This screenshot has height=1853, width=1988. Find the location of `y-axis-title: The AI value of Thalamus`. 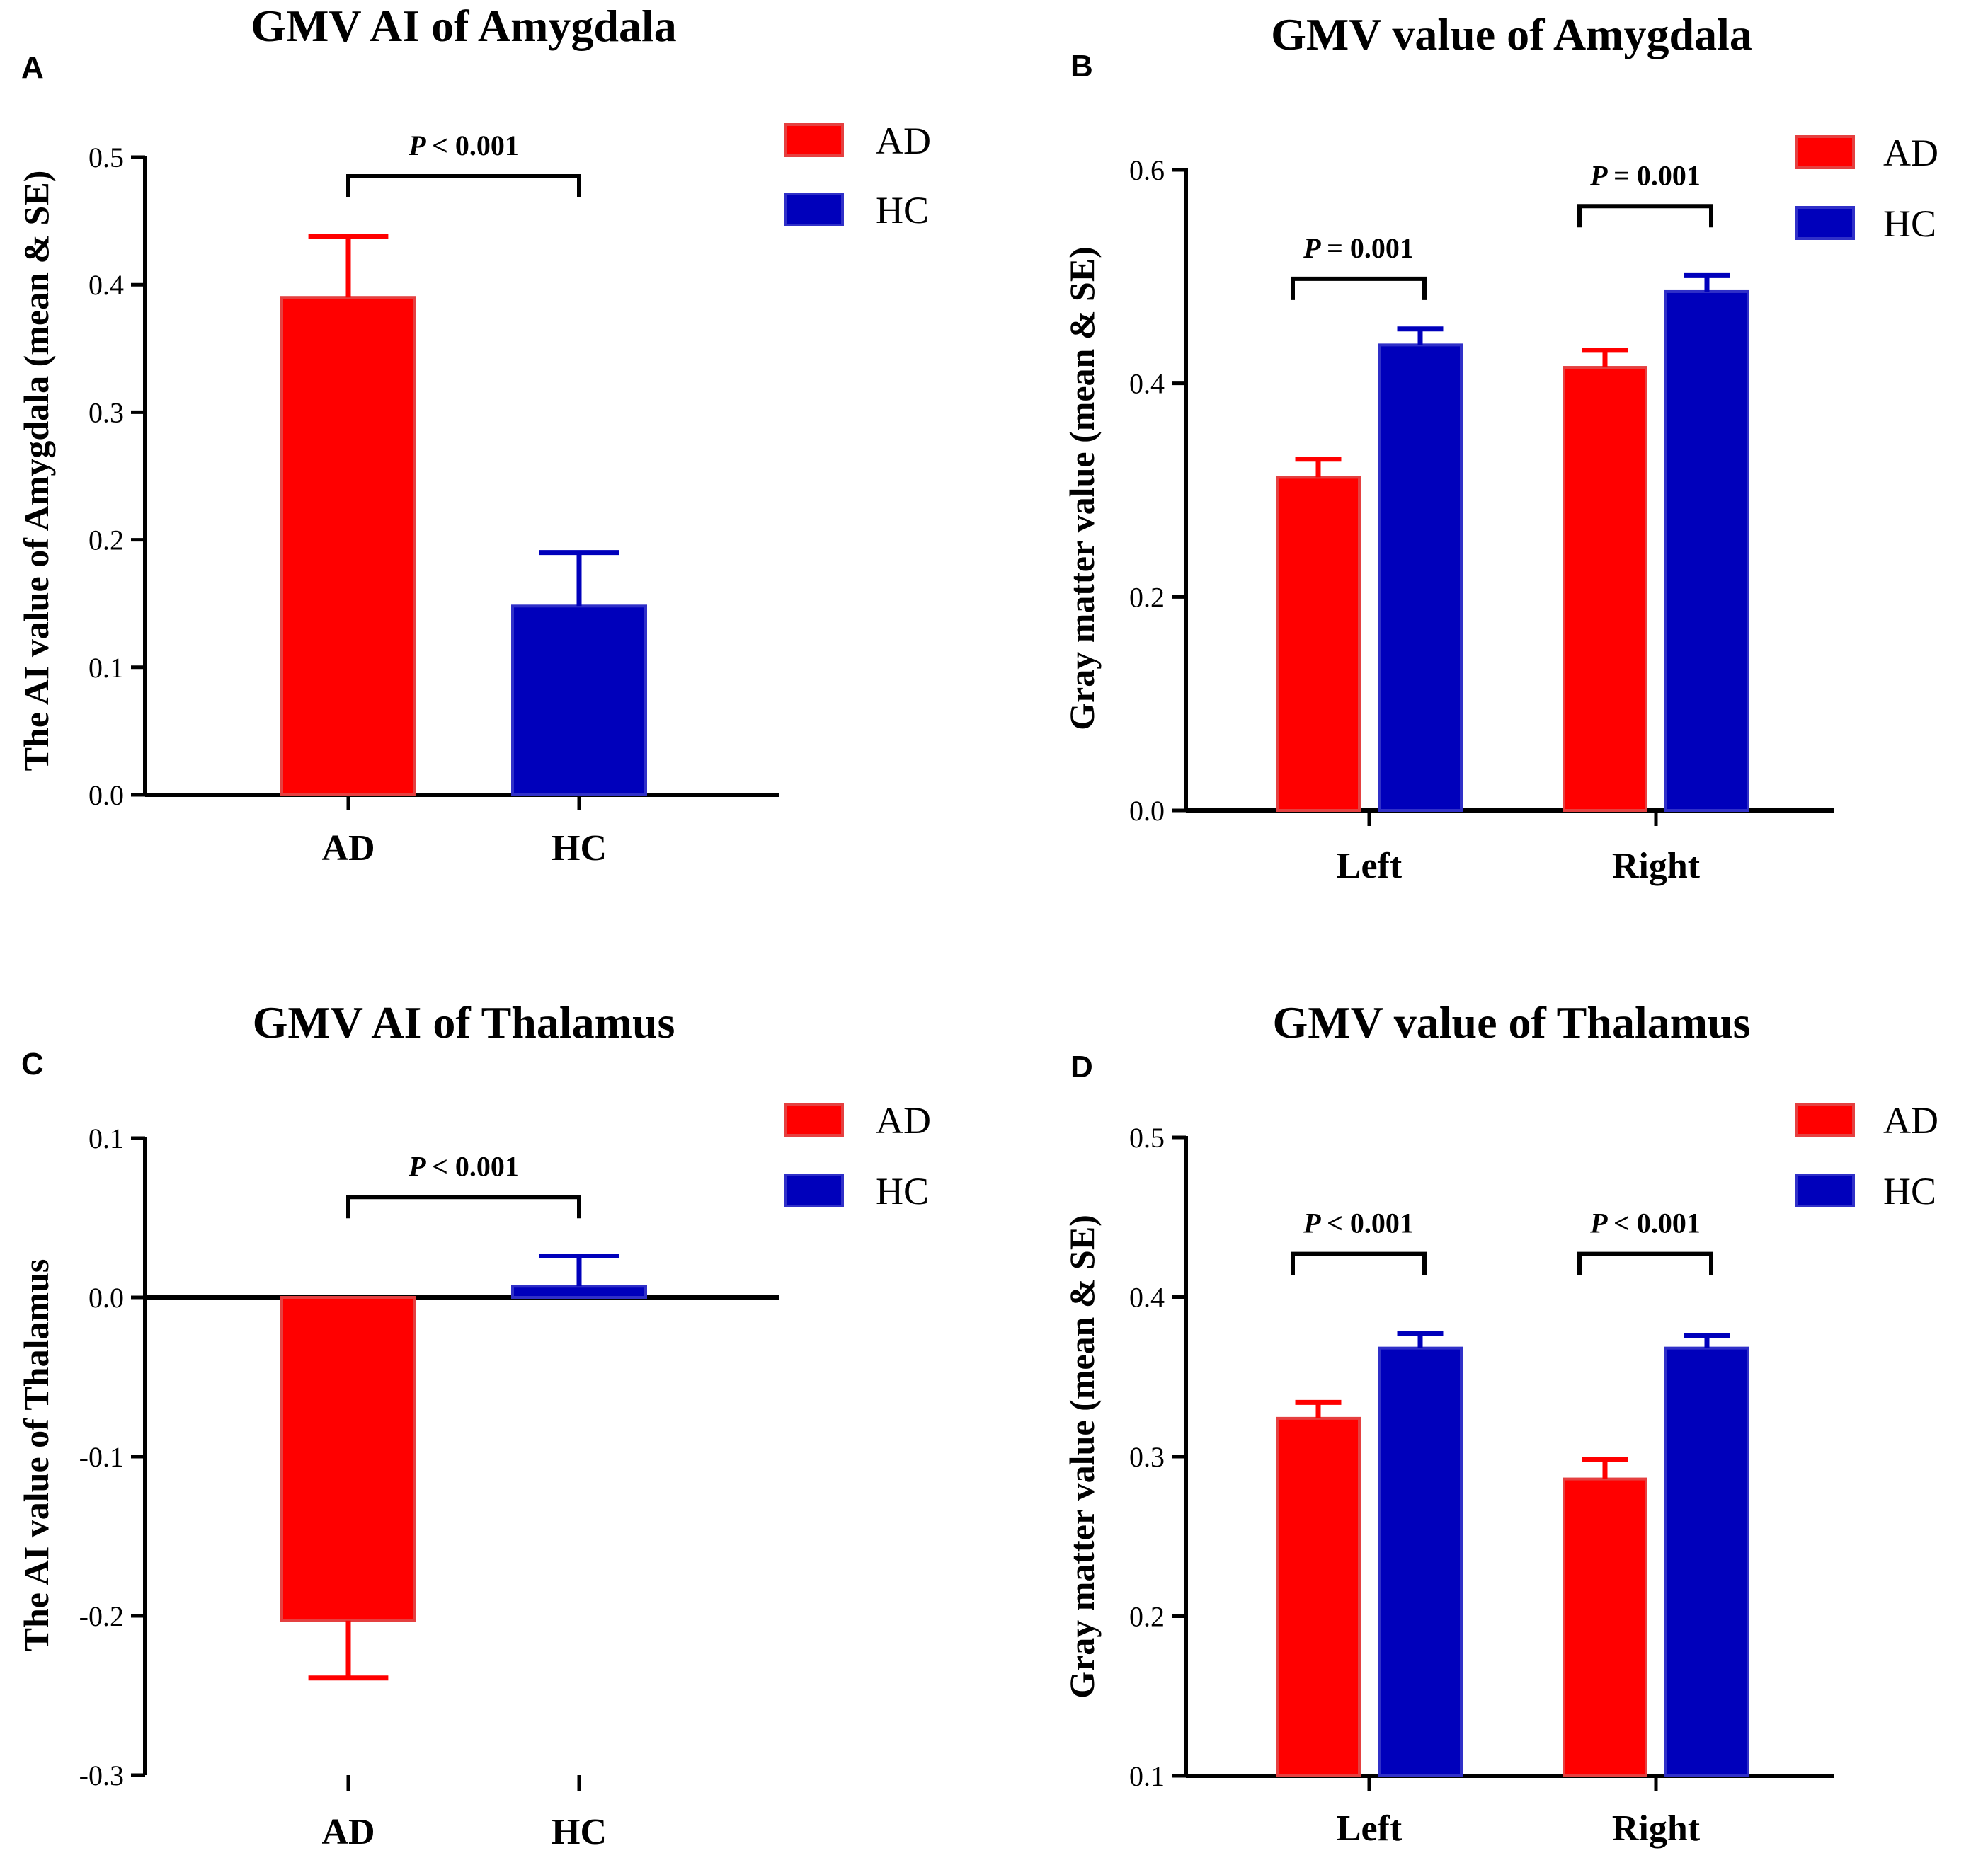

y-axis-title: The AI value of Thalamus is located at coordinates (36, 1455).